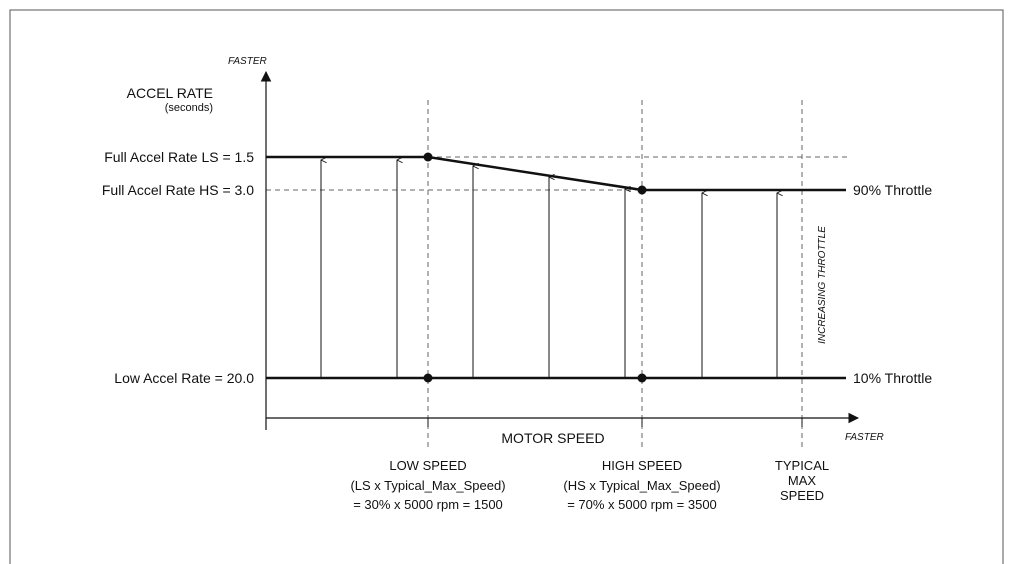 This screenshot has height=564, width=1013. What do you see at coordinates (864, 437) in the screenshot?
I see `x-axis-direction: FASTER` at bounding box center [864, 437].